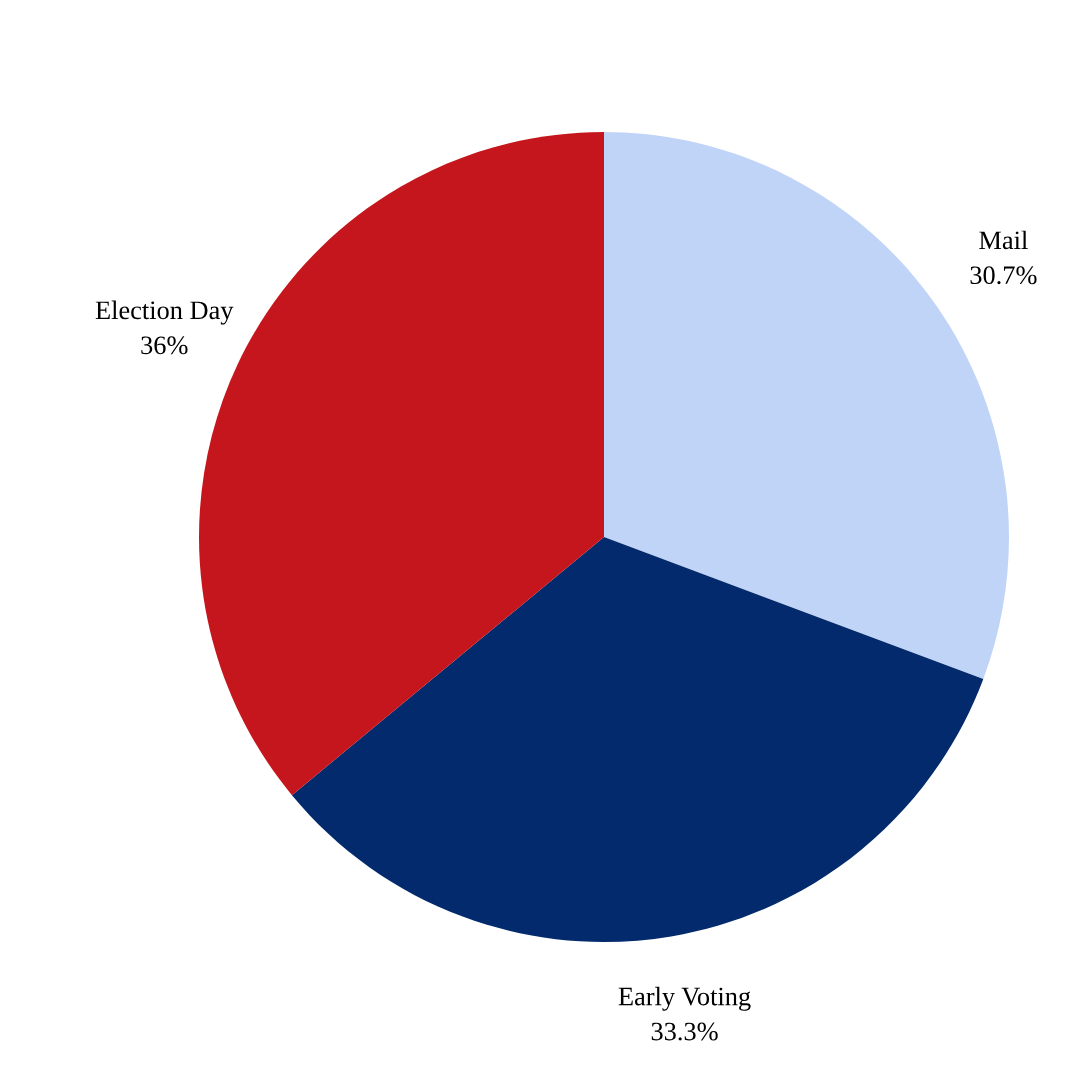 The height and width of the screenshot is (1080, 1080). Describe the element at coordinates (1003, 240) in the screenshot. I see `slice-label: Mail` at that location.